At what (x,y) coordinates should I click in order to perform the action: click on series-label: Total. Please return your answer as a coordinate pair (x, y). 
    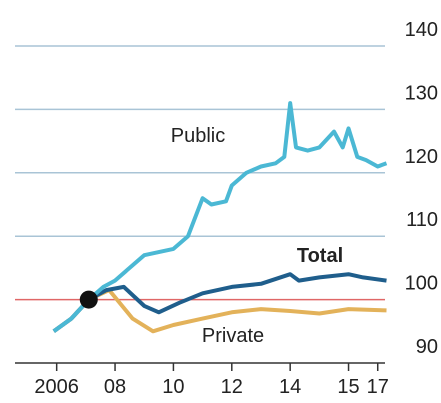
    Looking at the image, I should click on (320, 256).